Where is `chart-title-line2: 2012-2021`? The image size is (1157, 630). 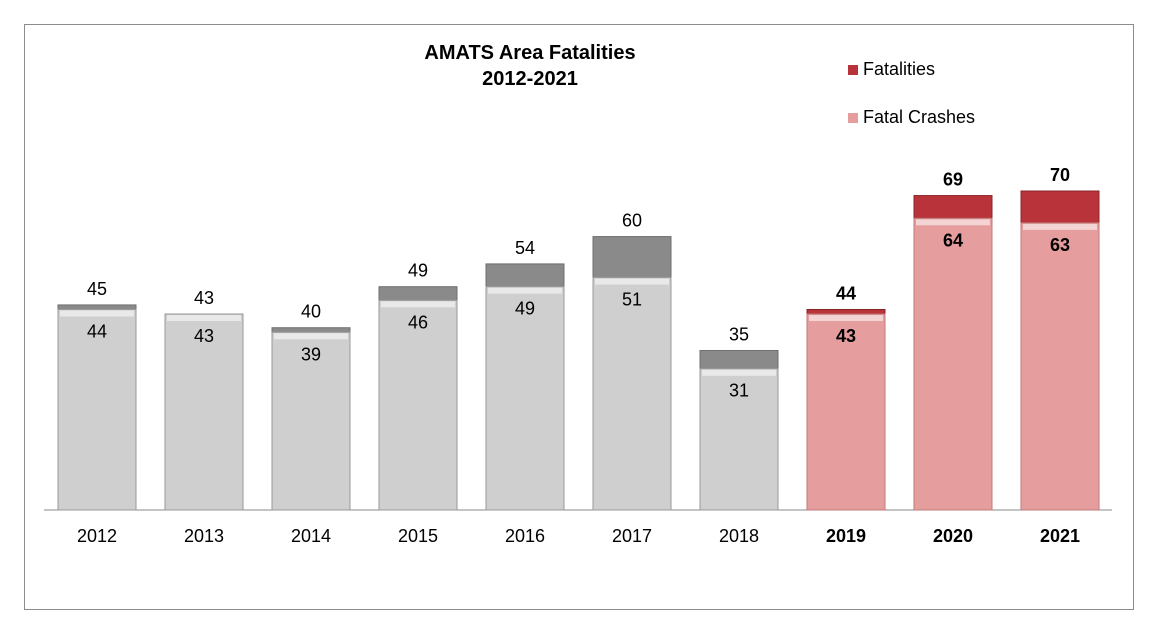 chart-title-line2: 2012-2021 is located at coordinates (530, 79).